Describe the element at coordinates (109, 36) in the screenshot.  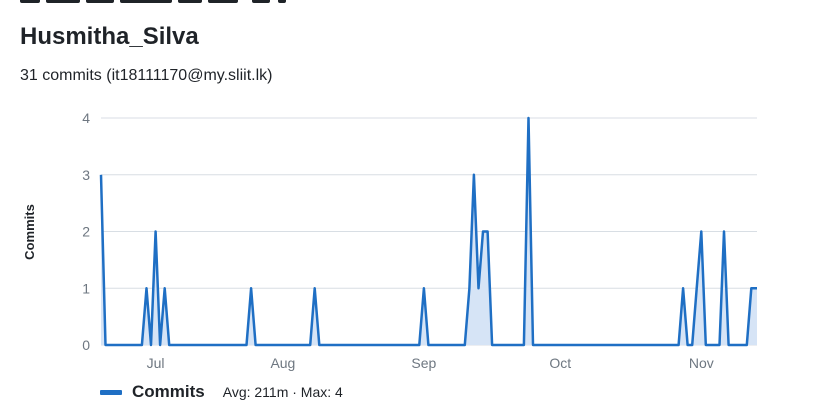
I see `contributor-name: Husmitha_Silva` at that location.